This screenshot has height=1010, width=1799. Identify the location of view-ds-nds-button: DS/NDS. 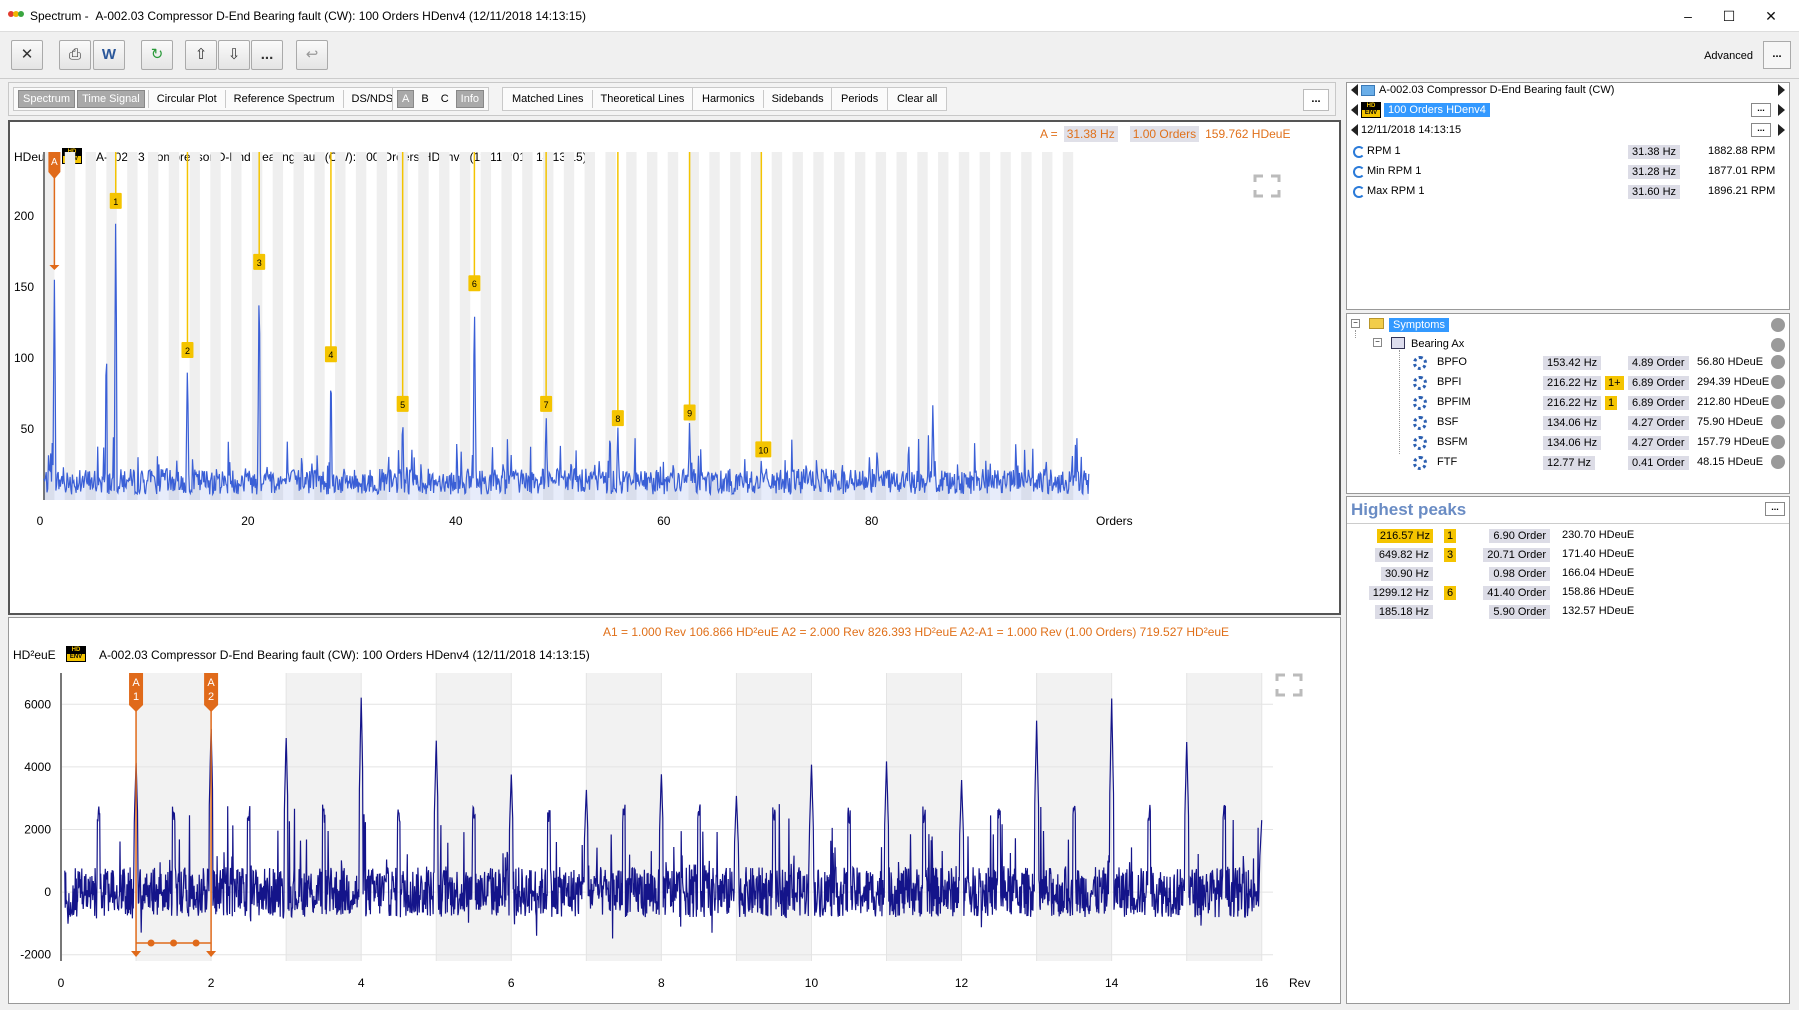
(372, 99).